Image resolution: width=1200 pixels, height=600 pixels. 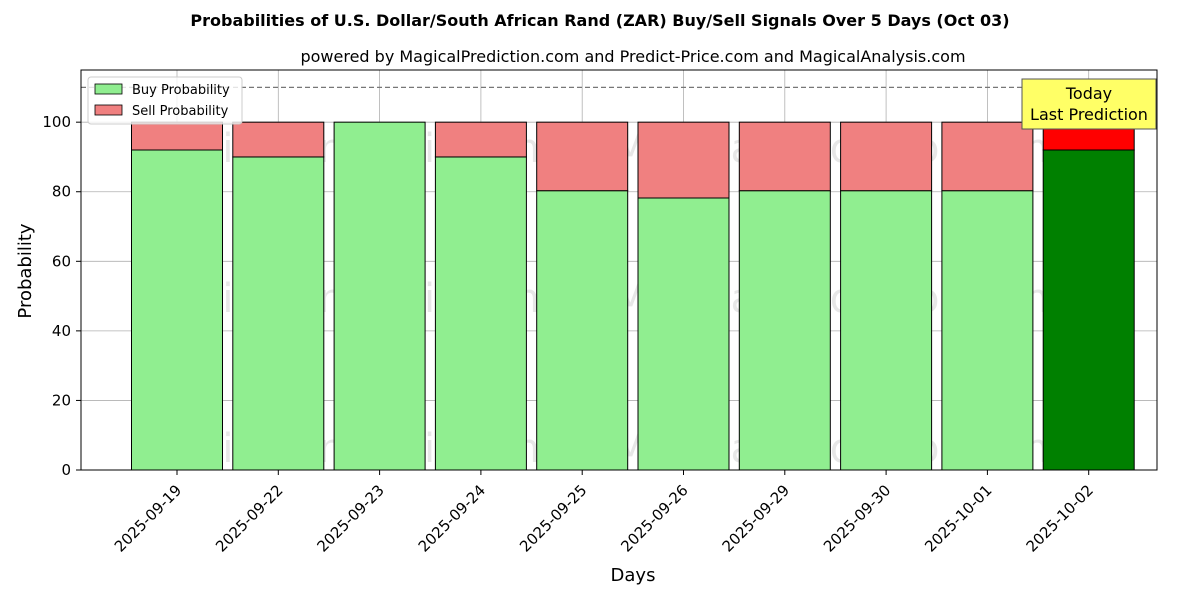 What do you see at coordinates (180, 111) in the screenshot?
I see `legend-sell-label: Sell Probability` at bounding box center [180, 111].